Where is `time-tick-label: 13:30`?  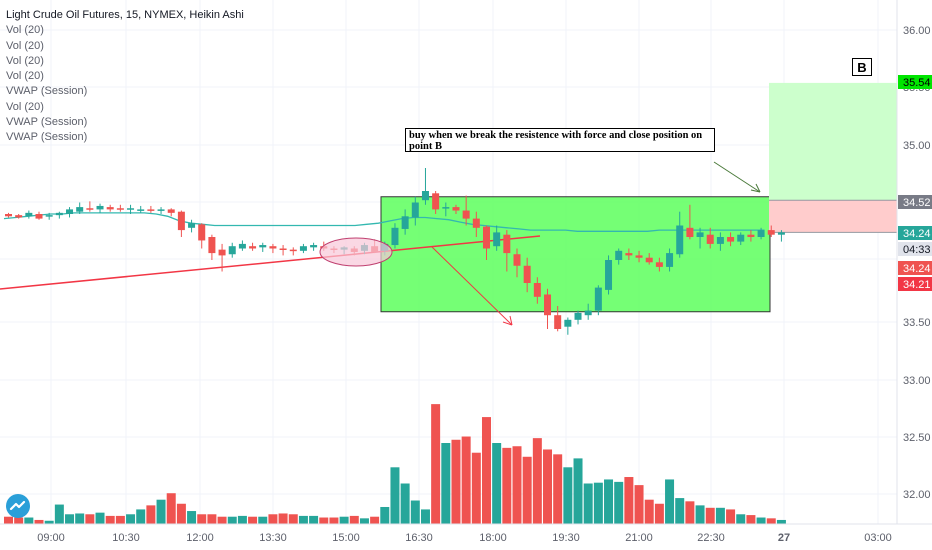 time-tick-label: 13:30 is located at coordinates (273, 538).